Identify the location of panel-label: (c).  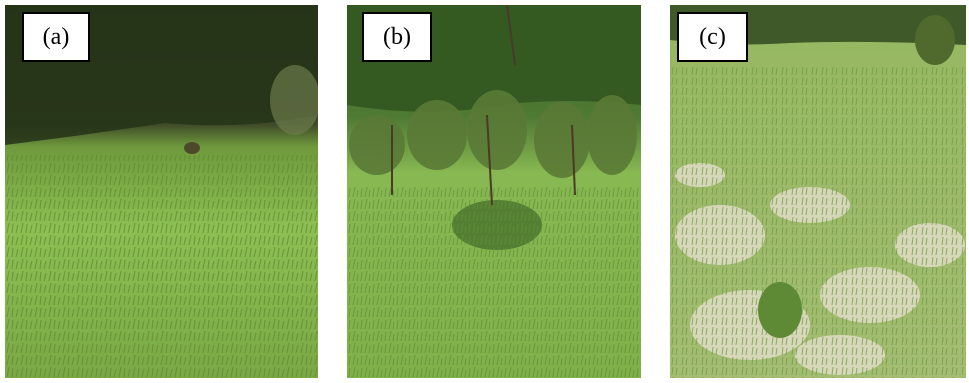
(712, 37).